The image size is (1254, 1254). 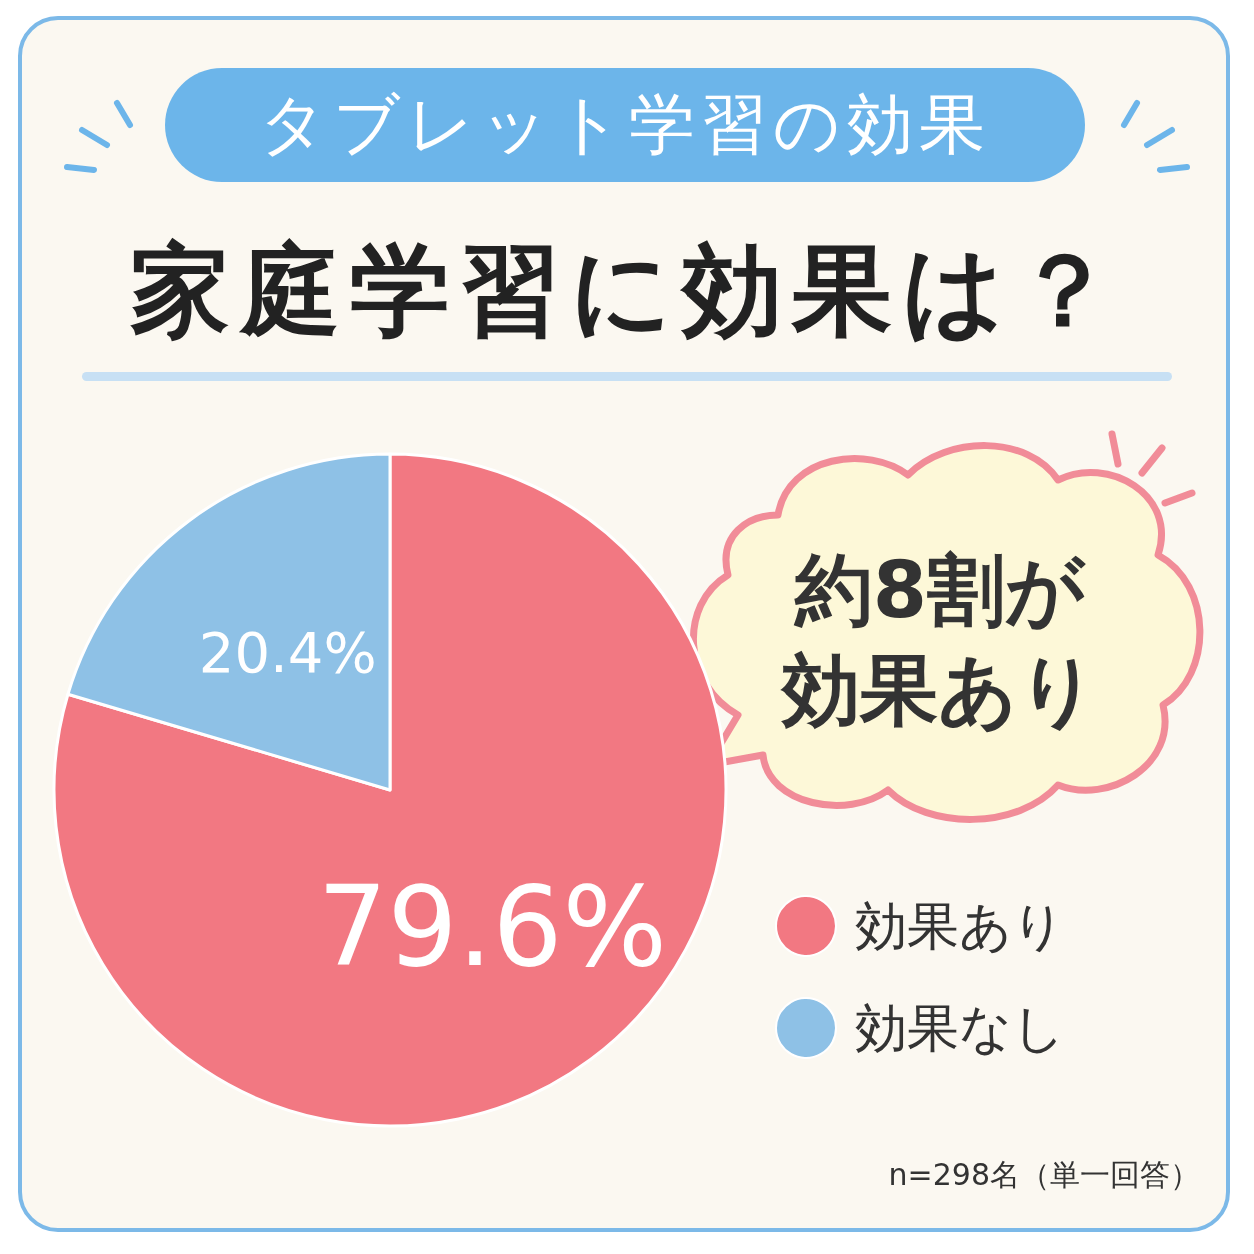 What do you see at coordinates (939, 640) in the screenshot?
I see `text: 約8割が効果あり` at bounding box center [939, 640].